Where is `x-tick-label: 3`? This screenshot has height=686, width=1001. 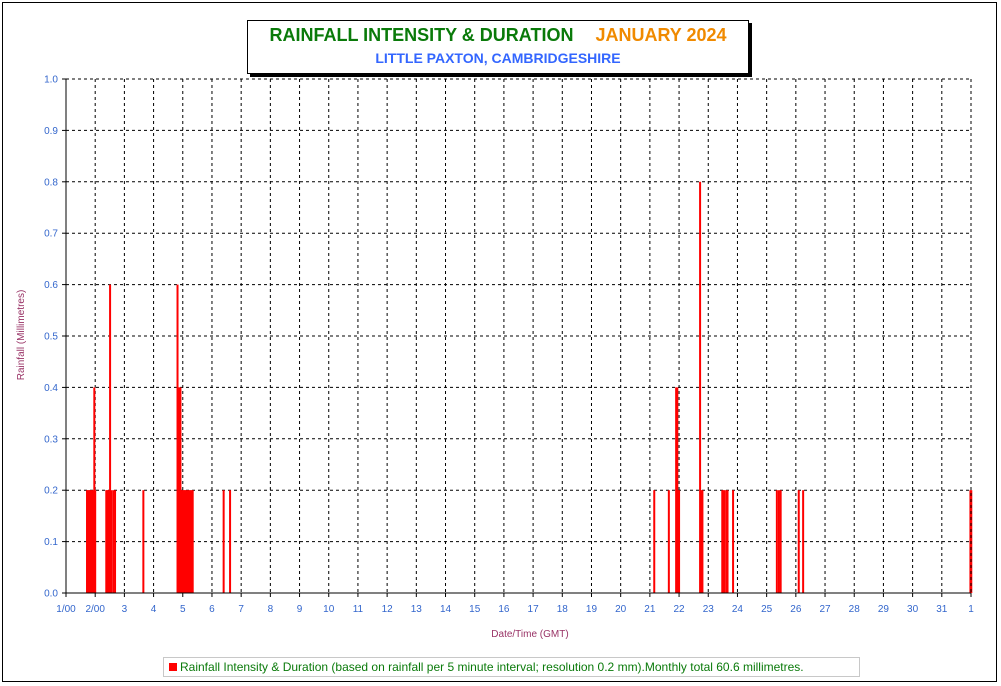
x-tick-label: 3 is located at coordinates (125, 609).